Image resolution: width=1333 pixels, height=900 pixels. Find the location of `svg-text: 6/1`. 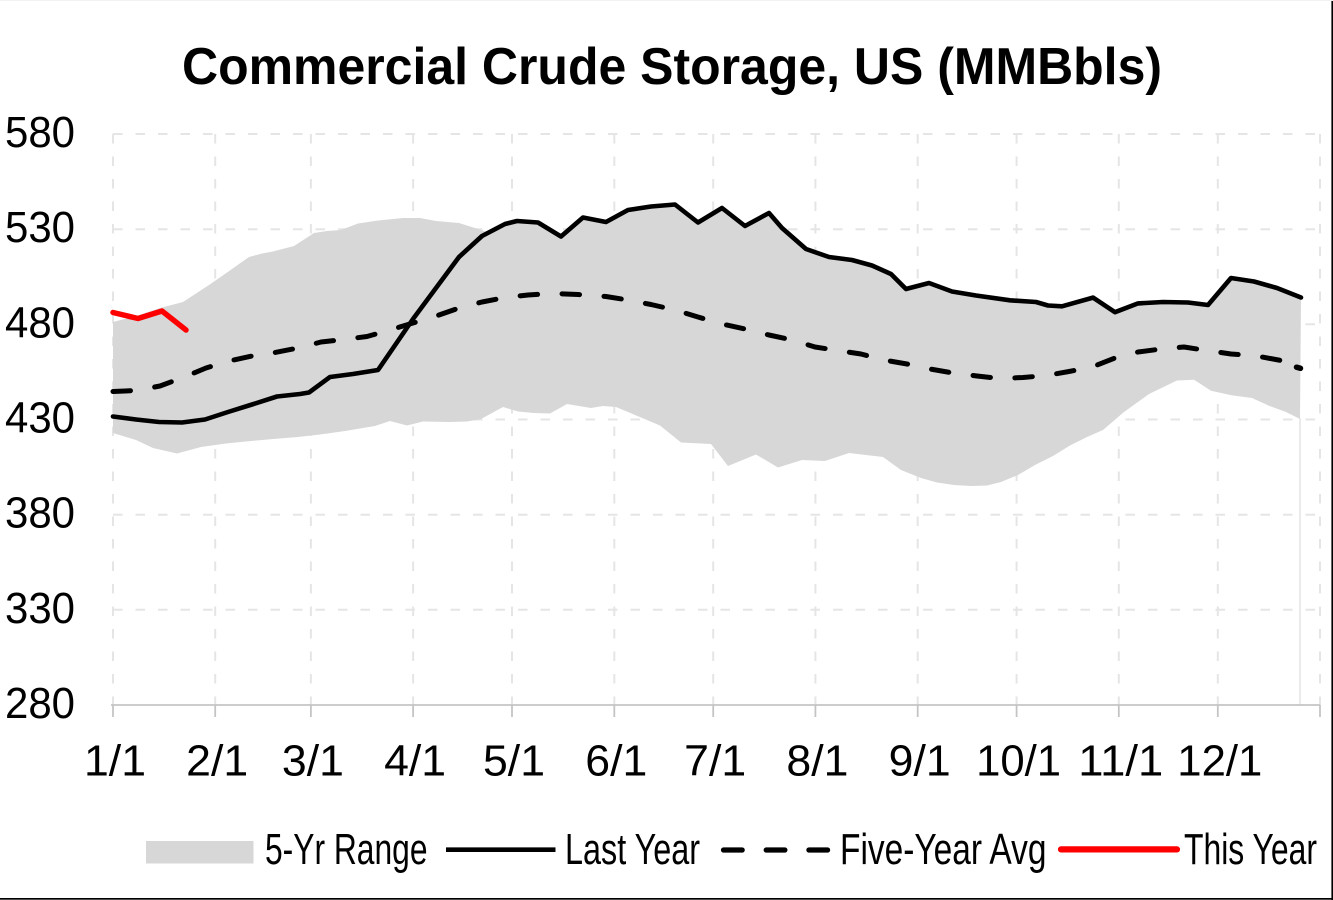

svg-text: 6/1 is located at coordinates (616, 761).